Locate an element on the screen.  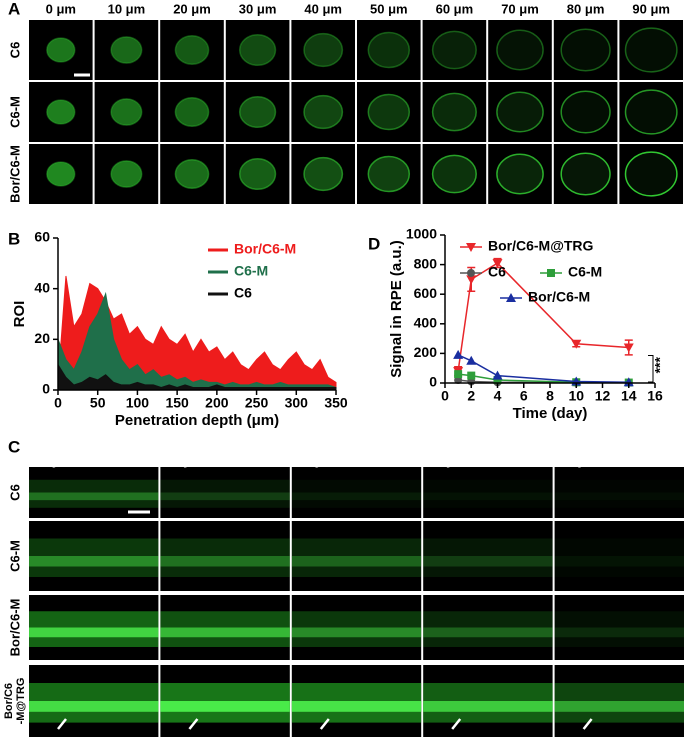
y-axis-label: ROI is located at coordinates (19, 314).